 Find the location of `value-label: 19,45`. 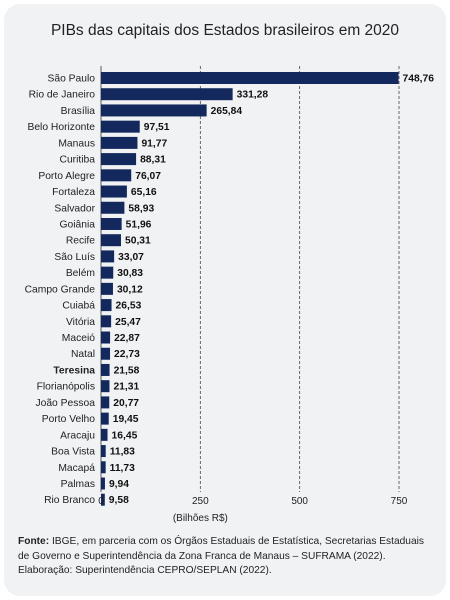

value-label: 19,45 is located at coordinates (126, 419).